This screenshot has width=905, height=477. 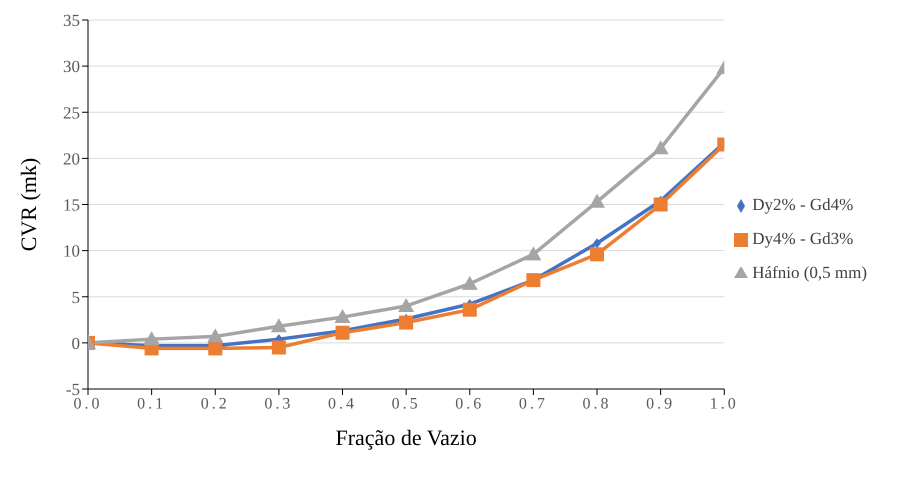 I want to click on x-tick-label: 1.0, so click(x=724, y=403).